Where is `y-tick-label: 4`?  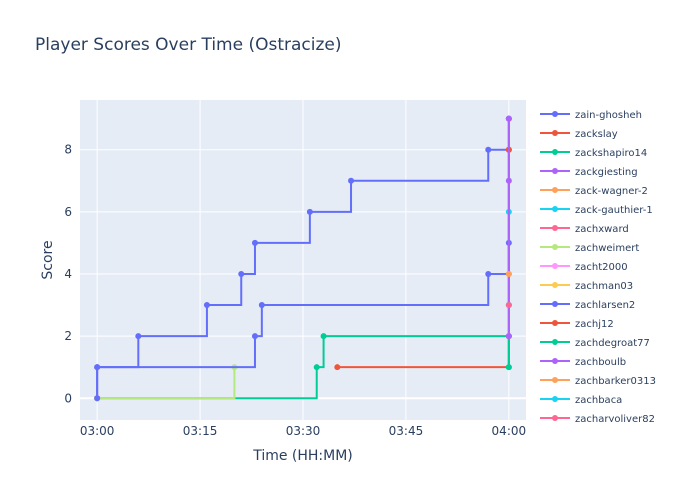
y-tick-label: 4 is located at coordinates (68, 274).